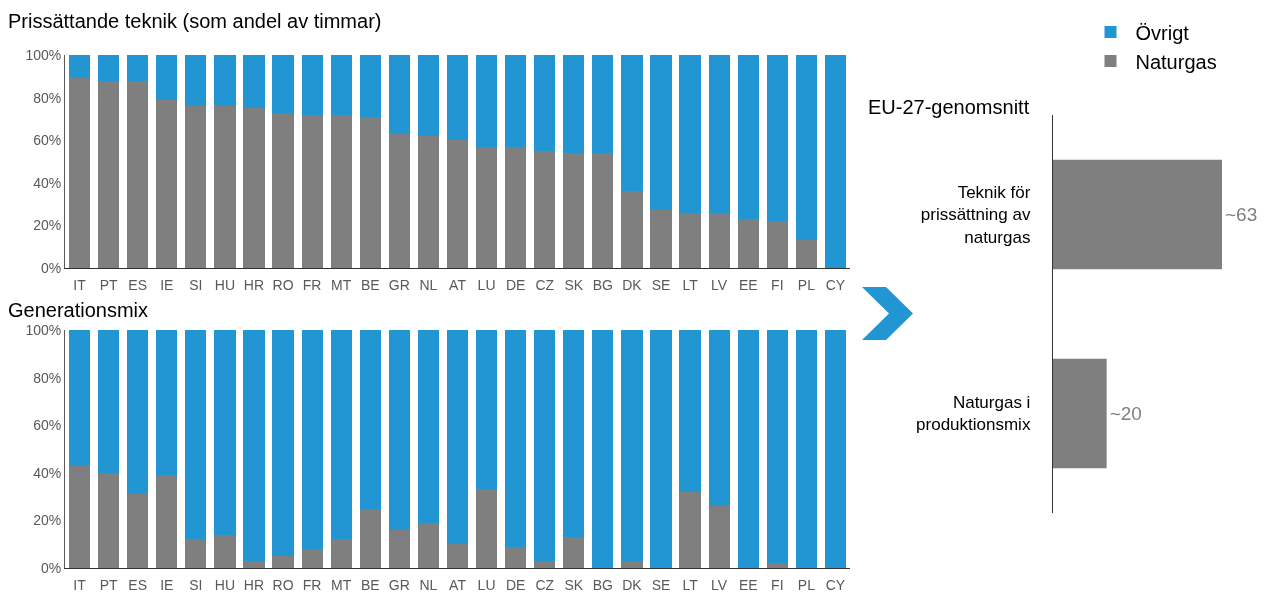 The image size is (1277, 597). What do you see at coordinates (341, 285) in the screenshot?
I see `x-tick-label: MT` at bounding box center [341, 285].